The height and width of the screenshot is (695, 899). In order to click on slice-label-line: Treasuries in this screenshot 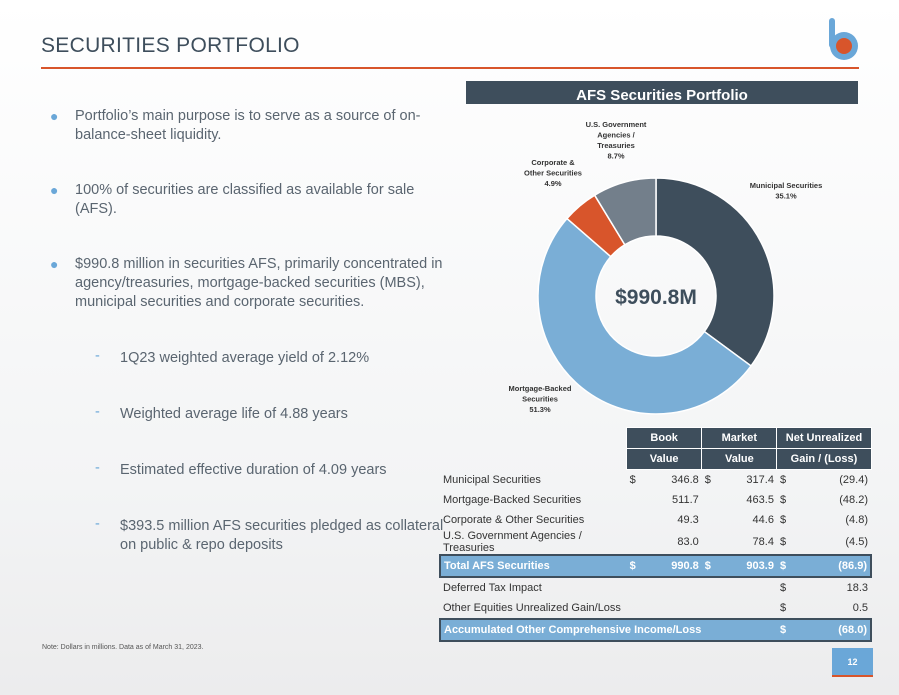, I will do `click(616, 145)`.